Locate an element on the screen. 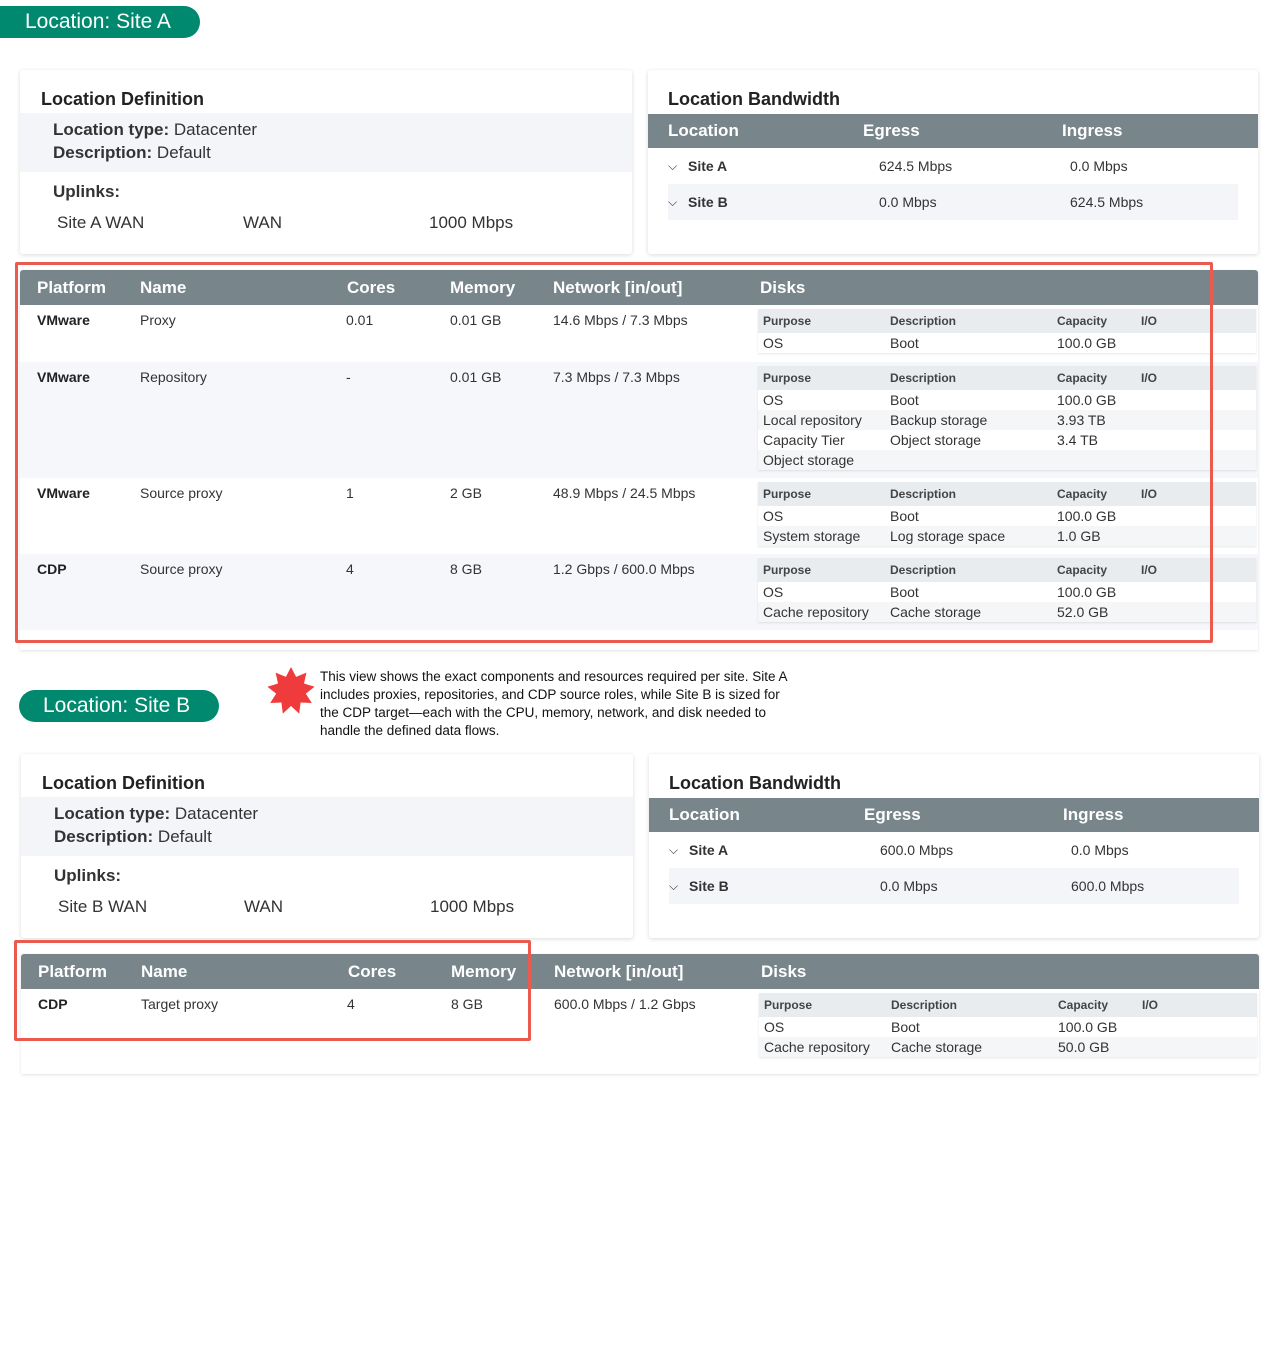 Image resolution: width=1273 pixels, height=1368 pixels. ingress-value: 0.0 Mbps is located at coordinates (1100, 850).